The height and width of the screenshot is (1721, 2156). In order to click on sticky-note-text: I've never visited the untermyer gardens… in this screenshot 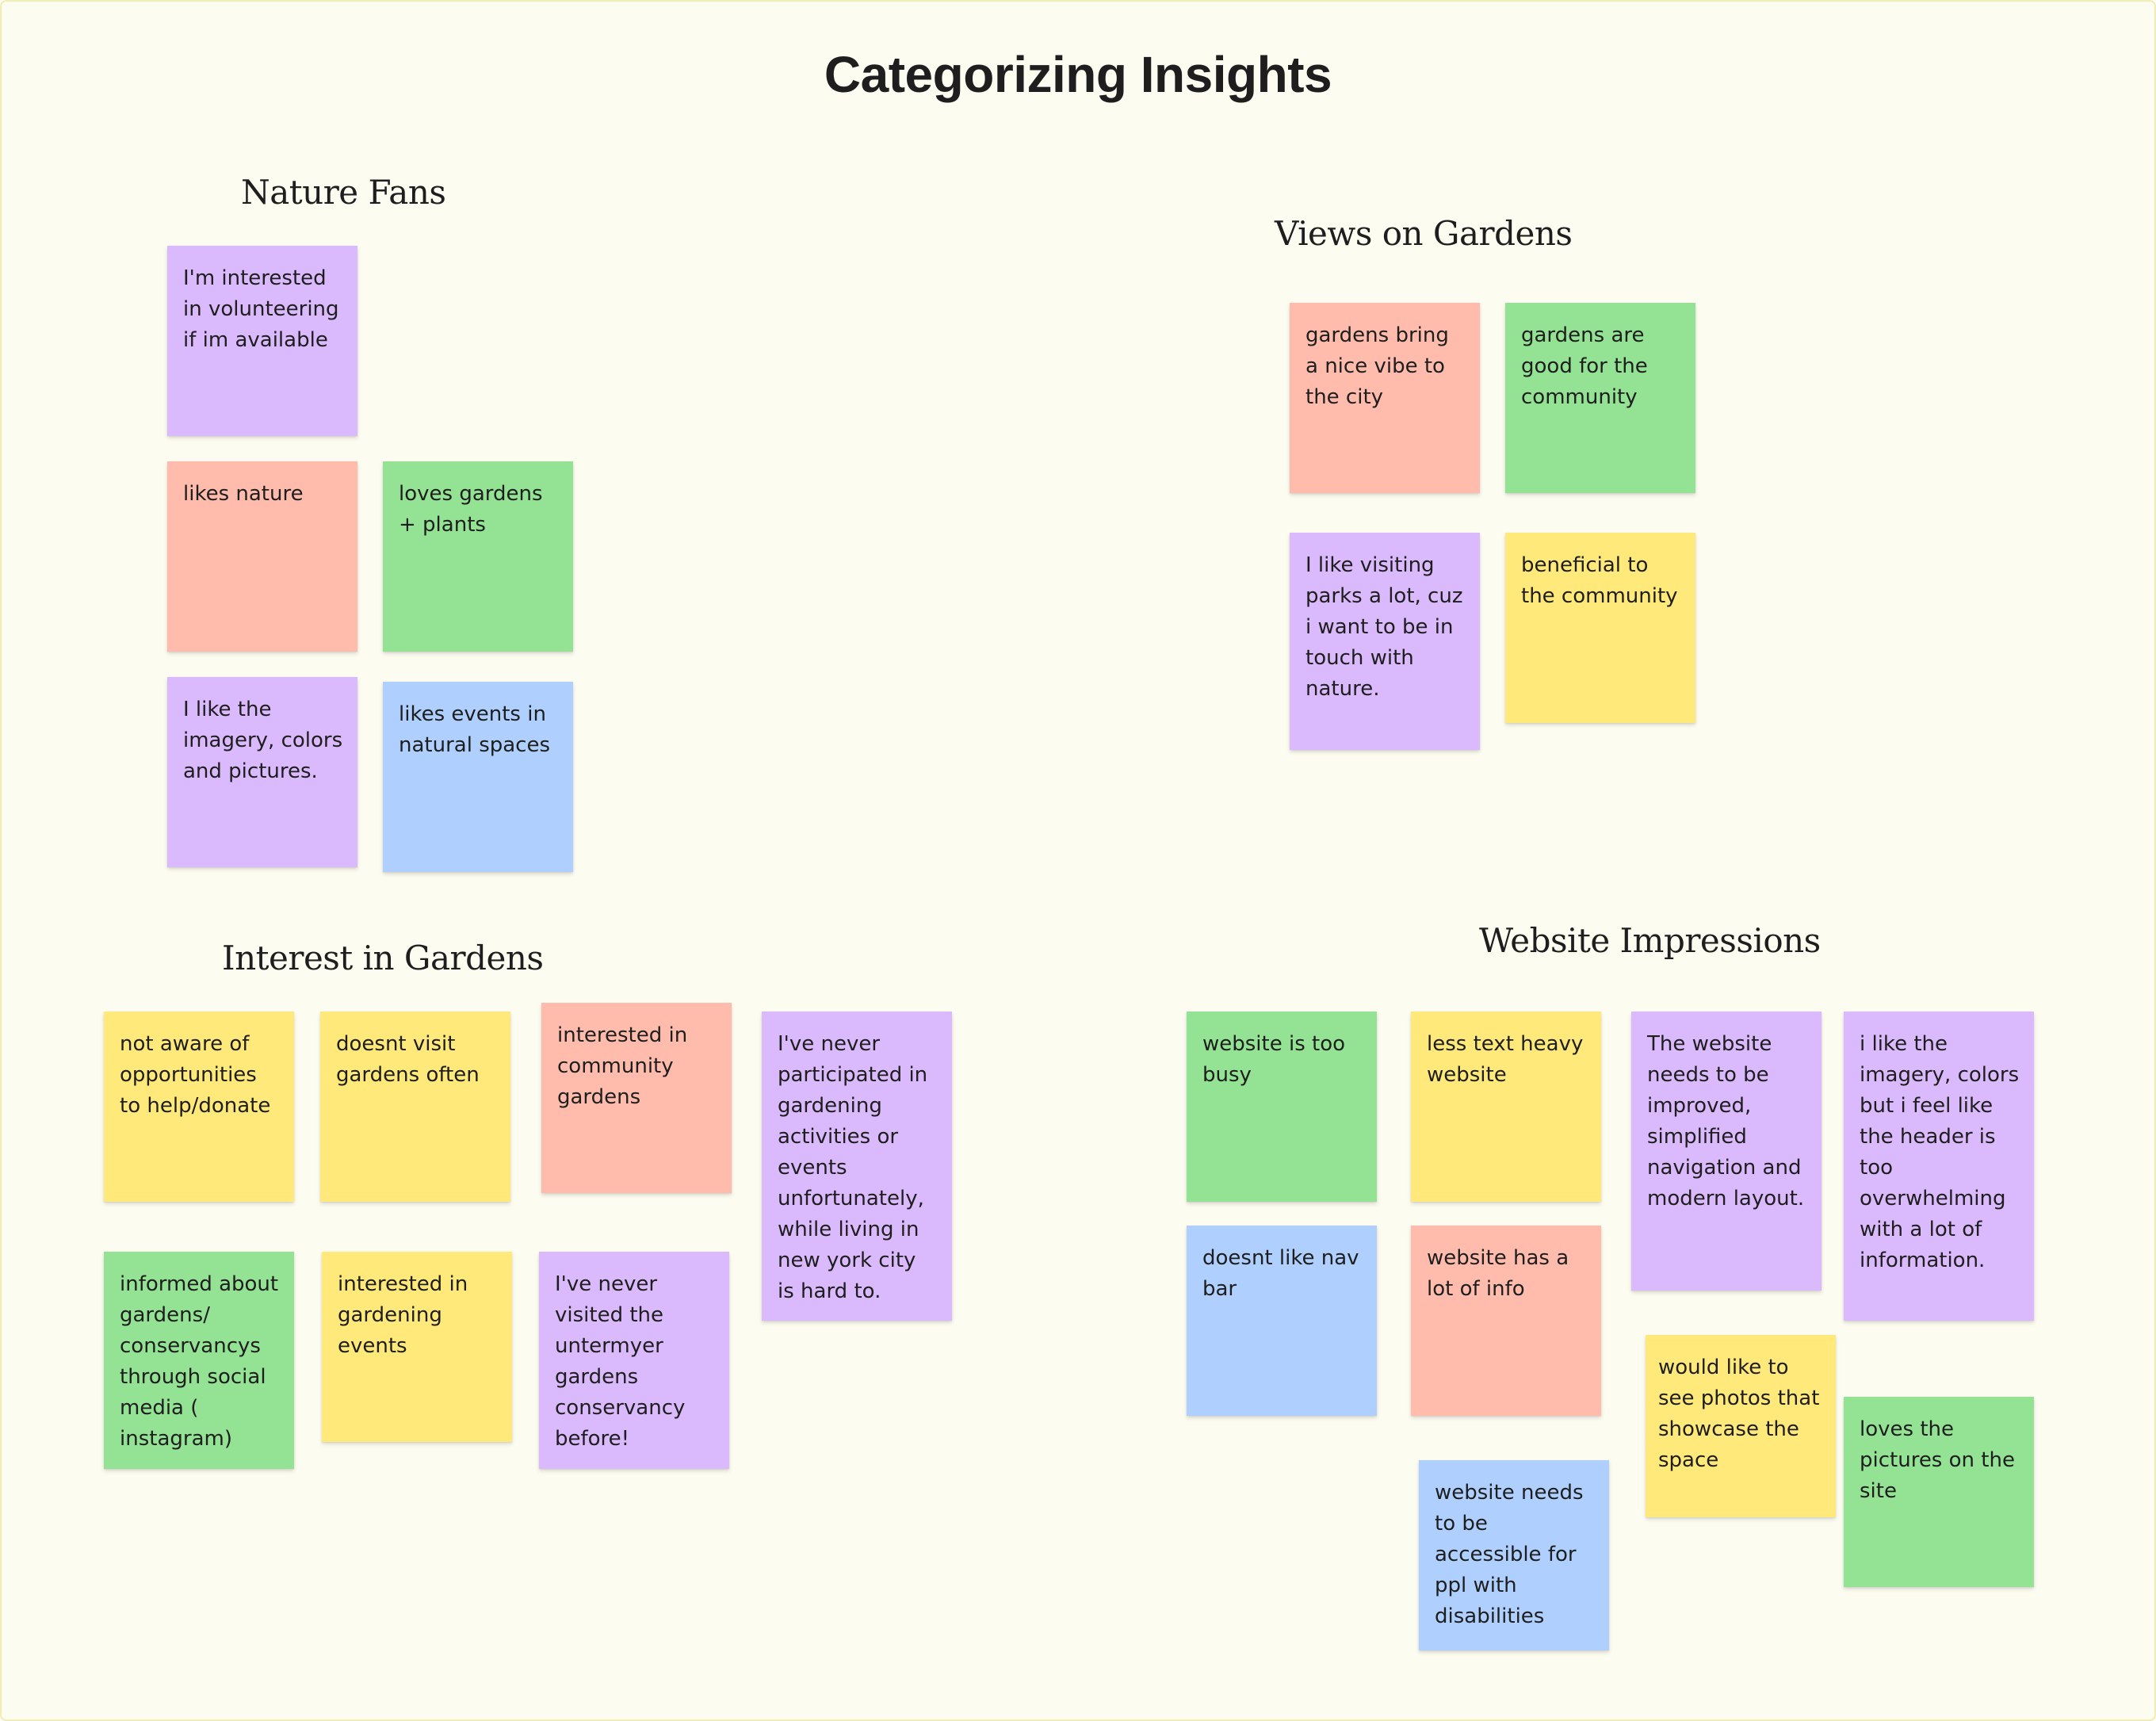, I will do `click(620, 1361)`.